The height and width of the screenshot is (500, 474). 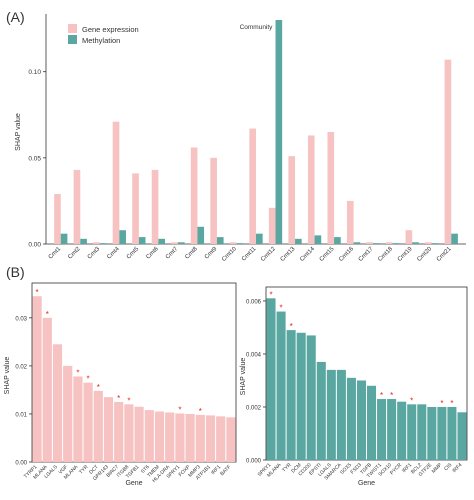 I want to click on x-tick-label: BATF, so click(x=225, y=470).